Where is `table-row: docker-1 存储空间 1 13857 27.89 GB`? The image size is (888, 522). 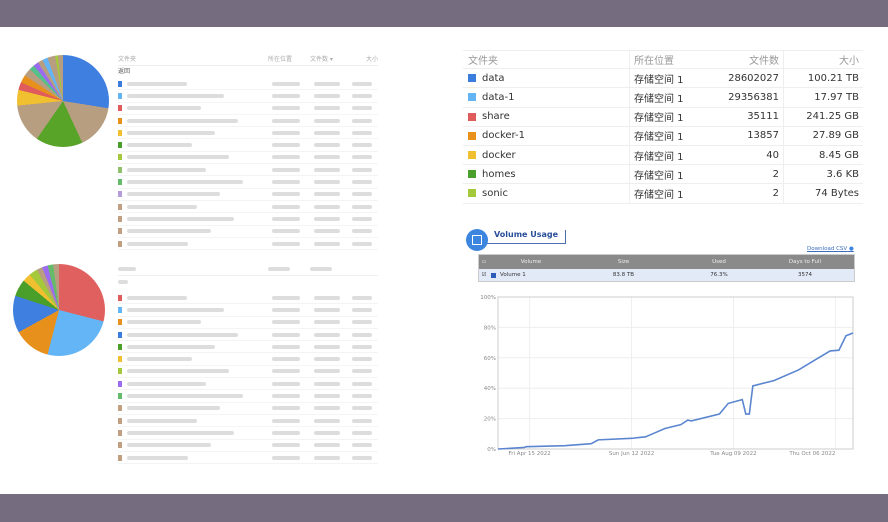
table-row: docker-1 存储空间 1 13857 27.89 GB is located at coordinates (663, 136).